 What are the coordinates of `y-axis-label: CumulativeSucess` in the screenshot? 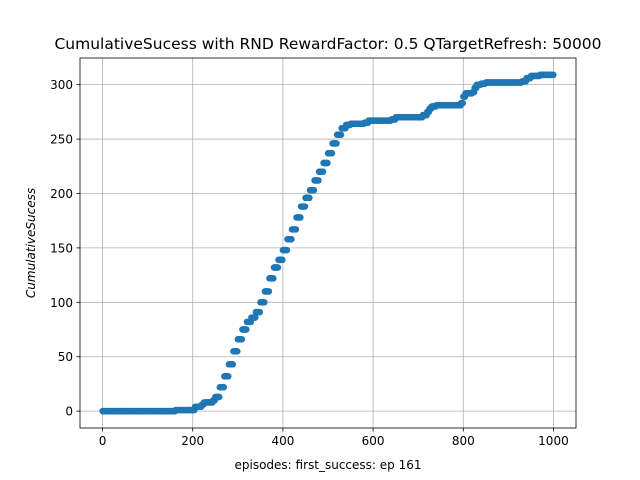 It's located at (31, 243).